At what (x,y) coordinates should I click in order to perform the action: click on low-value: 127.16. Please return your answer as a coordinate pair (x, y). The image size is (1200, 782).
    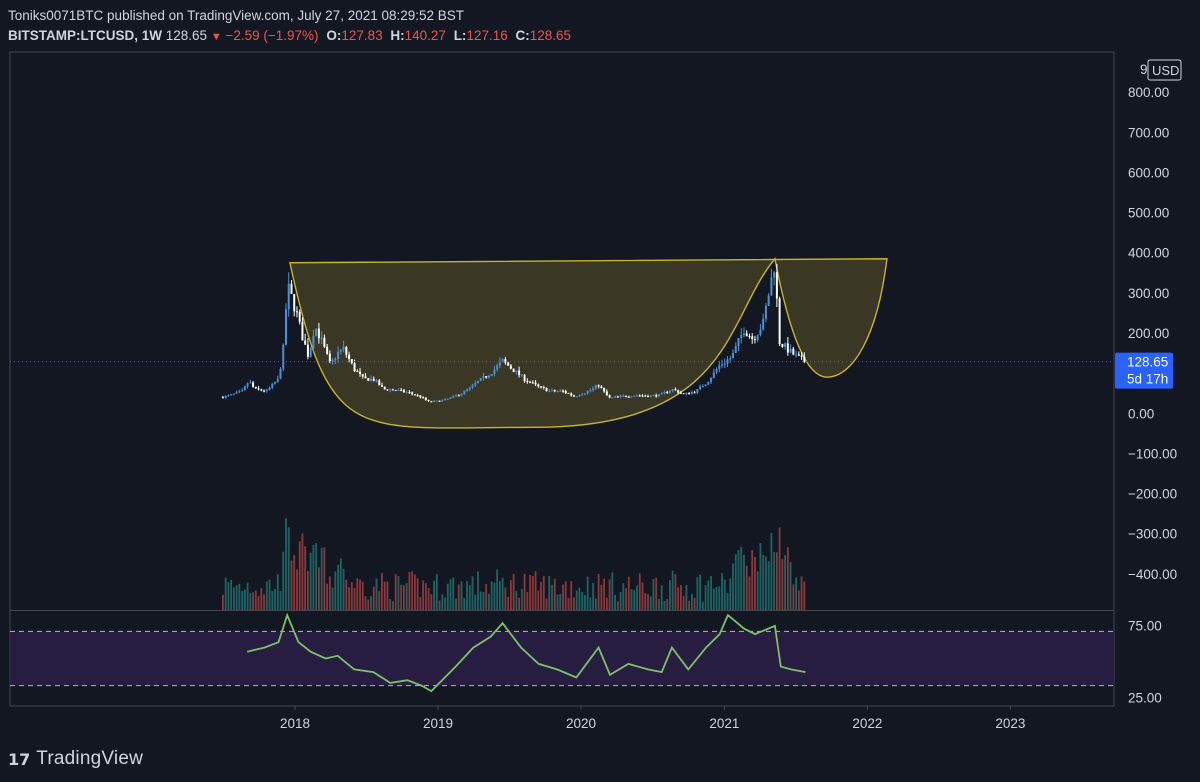
    Looking at the image, I should click on (487, 35).